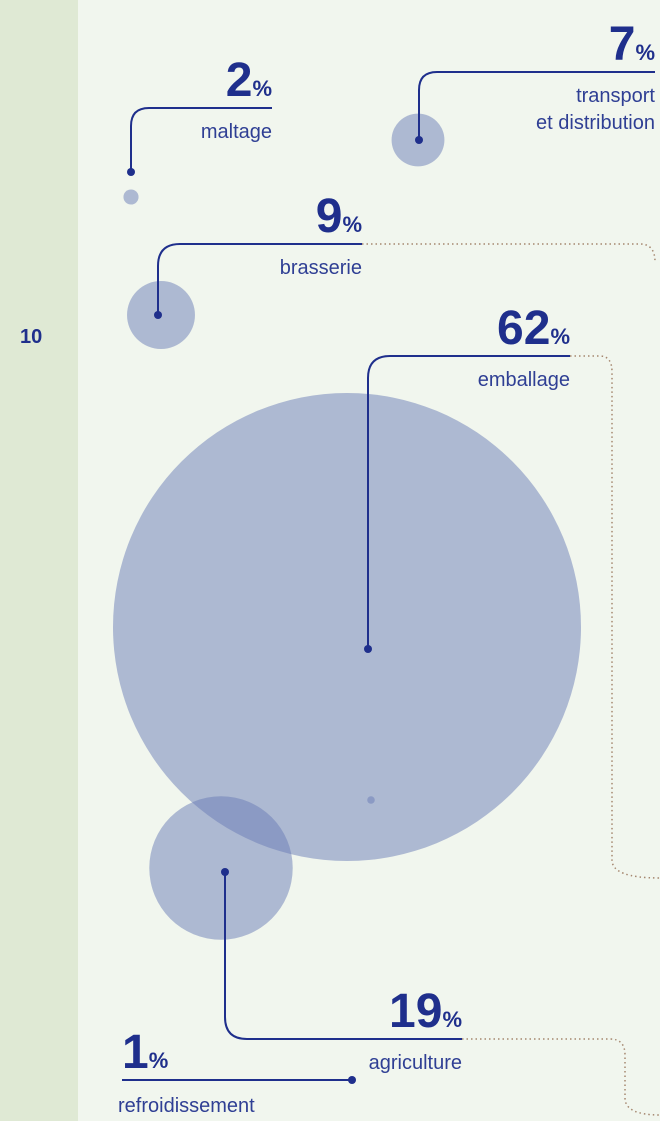 The image size is (660, 1121). Describe the element at coordinates (186, 1106) in the screenshot. I see `category-label: refroidissement` at that location.